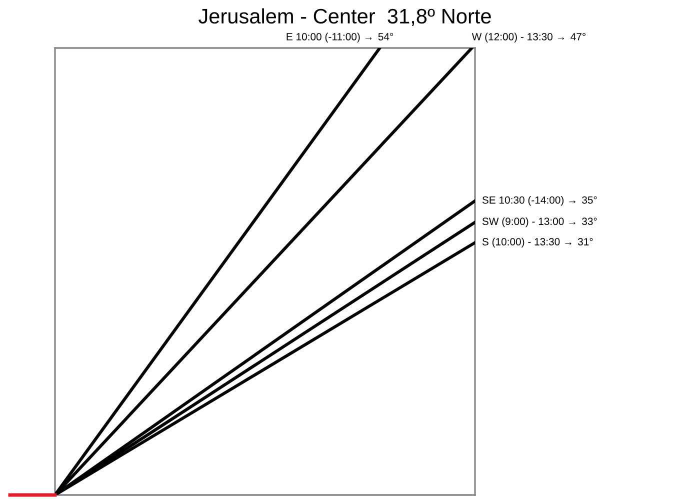 The width and height of the screenshot is (691, 499). Describe the element at coordinates (529, 222) in the screenshot. I see `legend-label: SW (9:00) - 13:00 →` at that location.